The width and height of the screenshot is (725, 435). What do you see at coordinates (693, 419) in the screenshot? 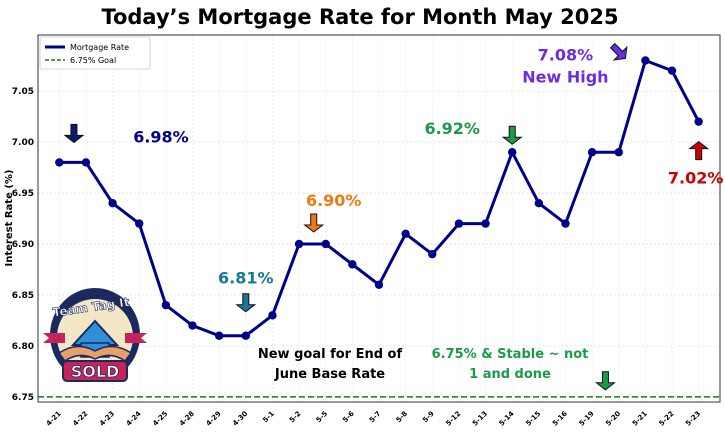
I see `x-tick-label: 5-23` at bounding box center [693, 419].